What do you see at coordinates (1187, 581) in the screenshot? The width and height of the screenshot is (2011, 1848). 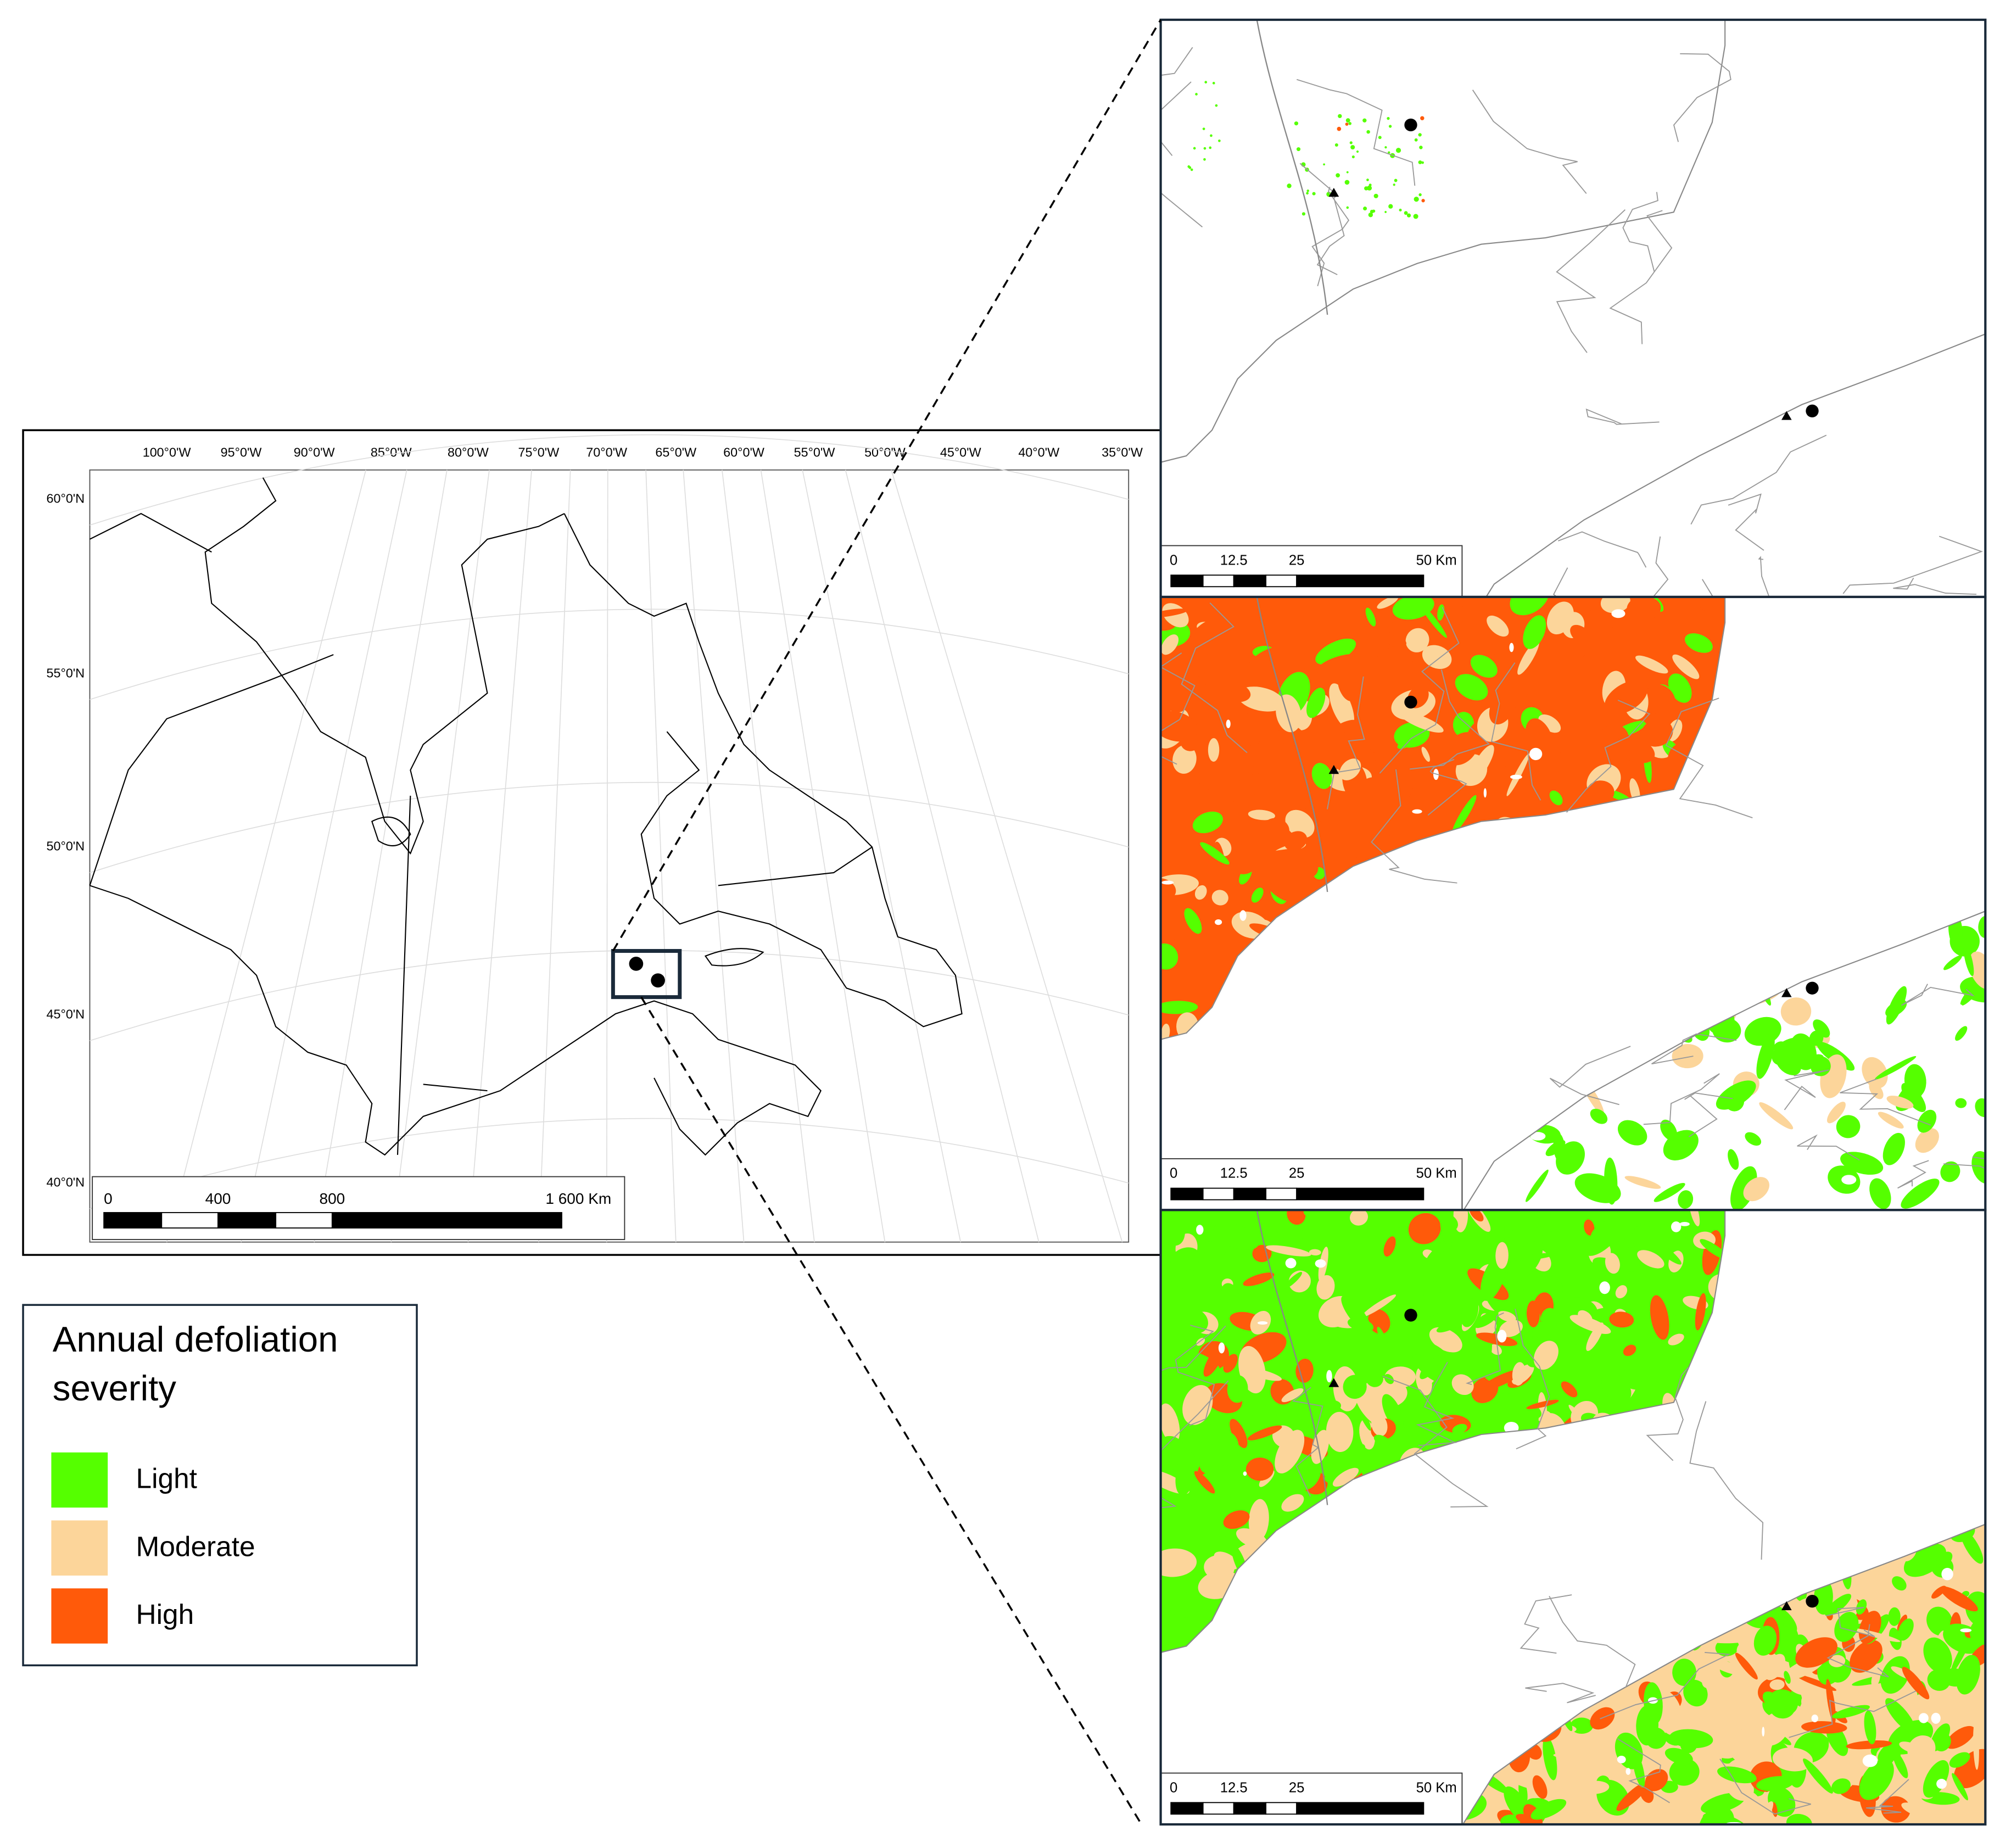 I see `scale-bar-segment` at bounding box center [1187, 581].